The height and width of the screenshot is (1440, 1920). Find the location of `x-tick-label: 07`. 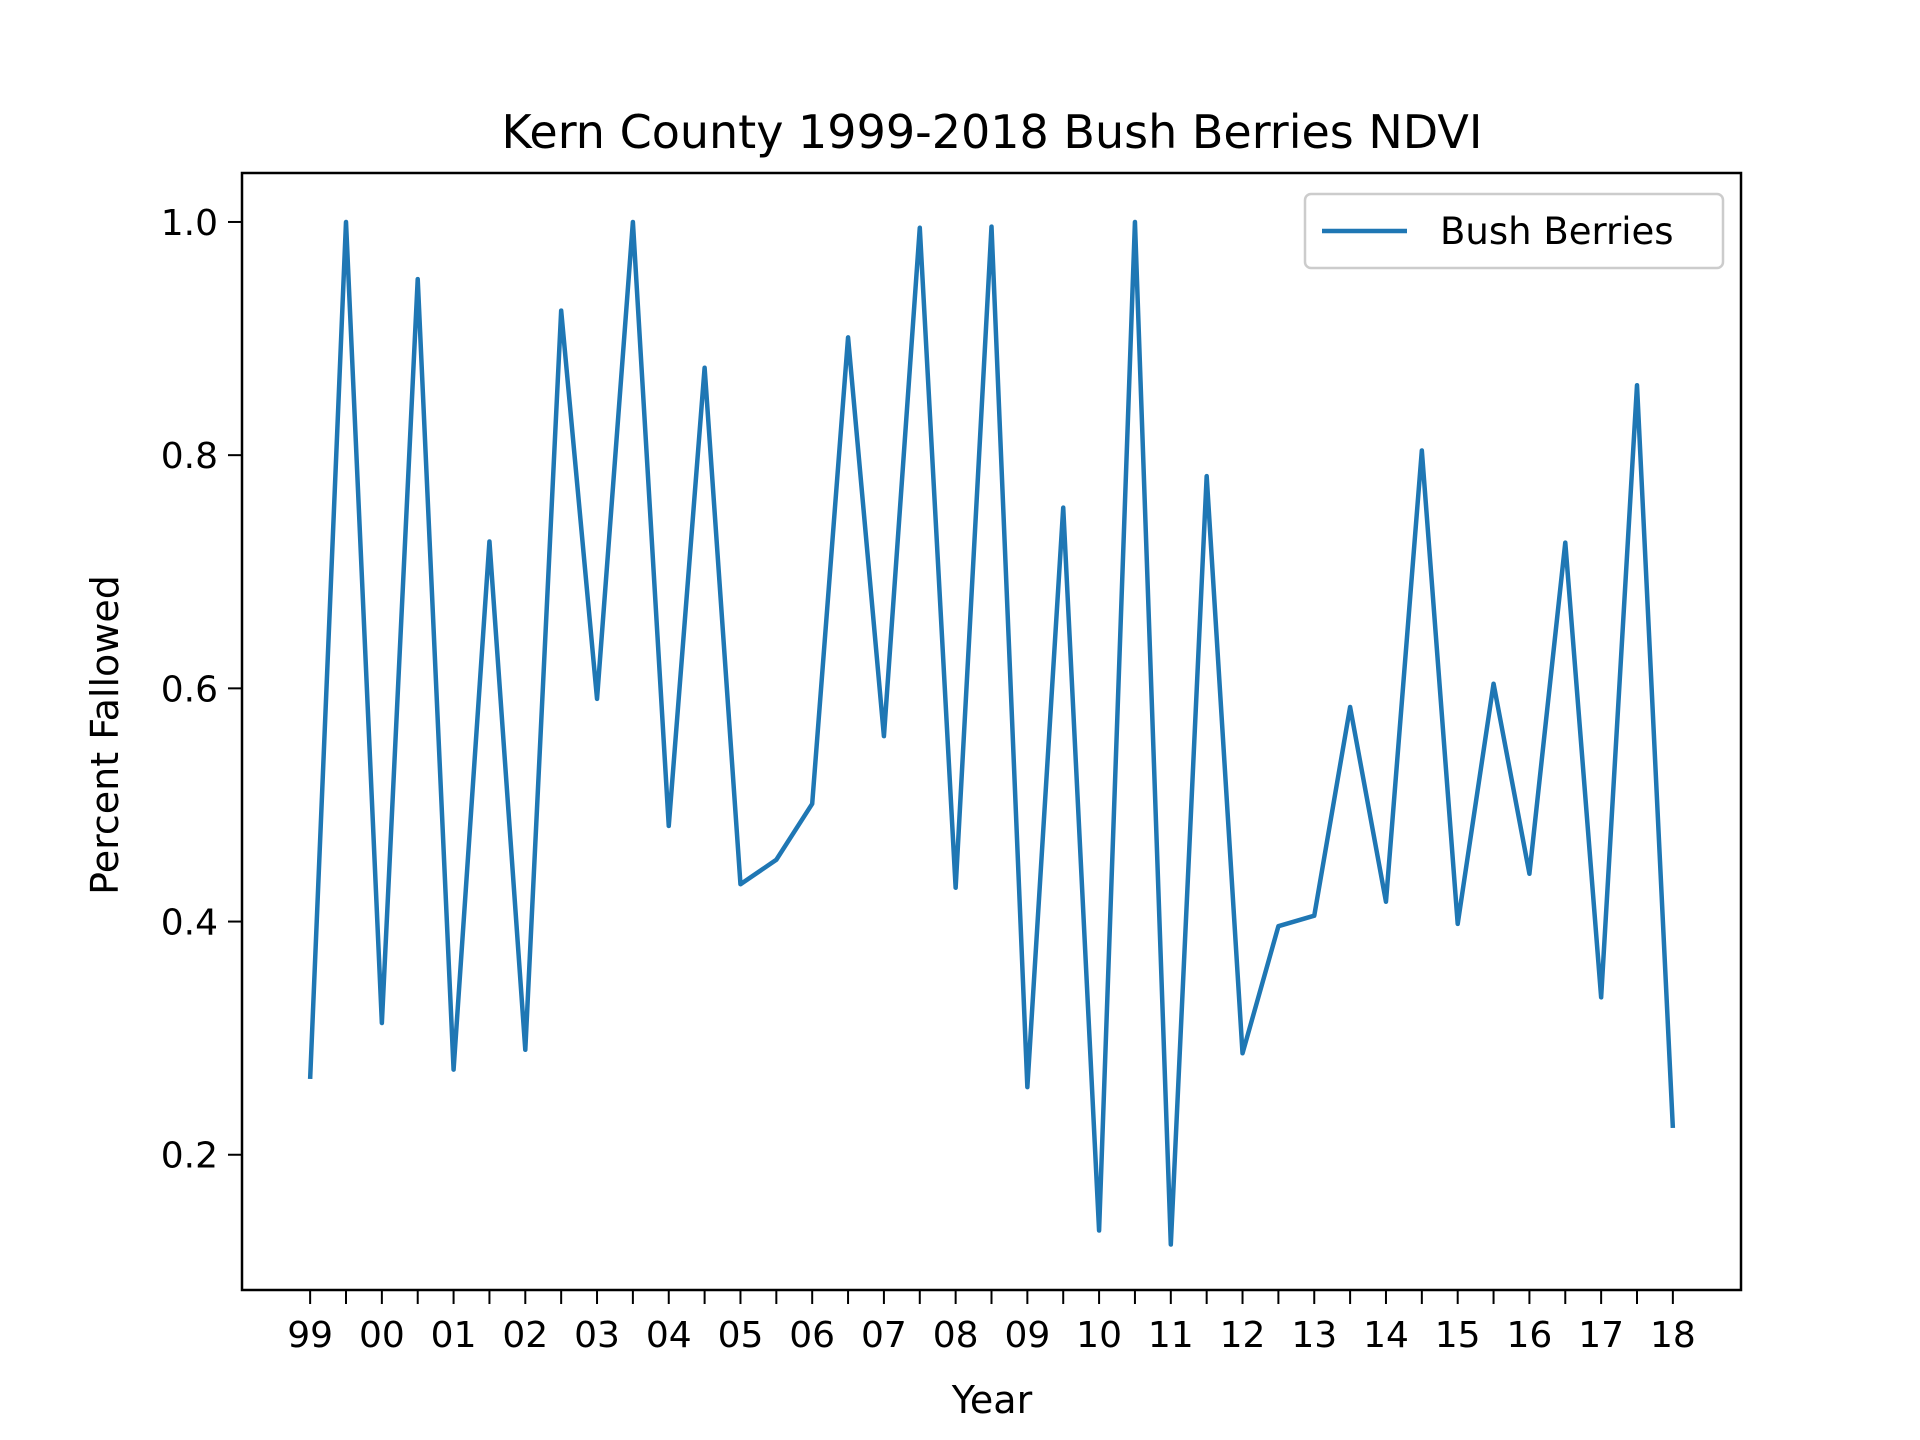

x-tick-label: 07 is located at coordinates (884, 1335).